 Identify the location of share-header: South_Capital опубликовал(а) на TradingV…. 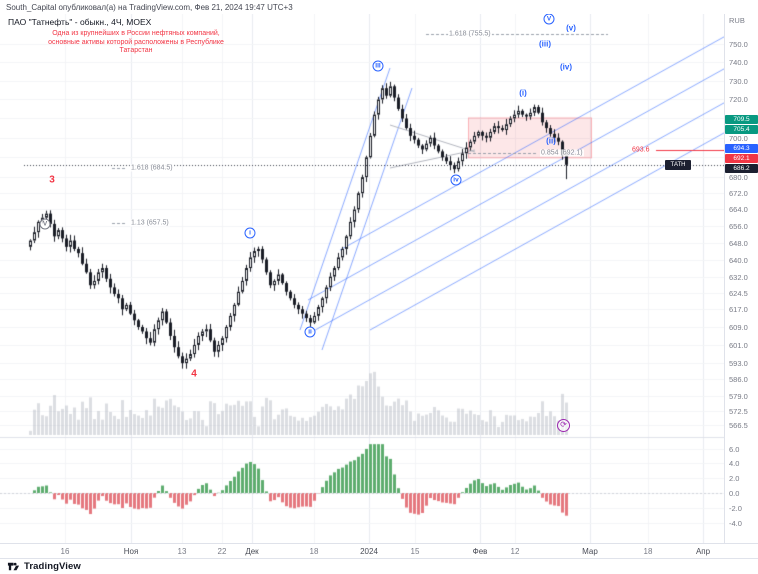
(379, 7).